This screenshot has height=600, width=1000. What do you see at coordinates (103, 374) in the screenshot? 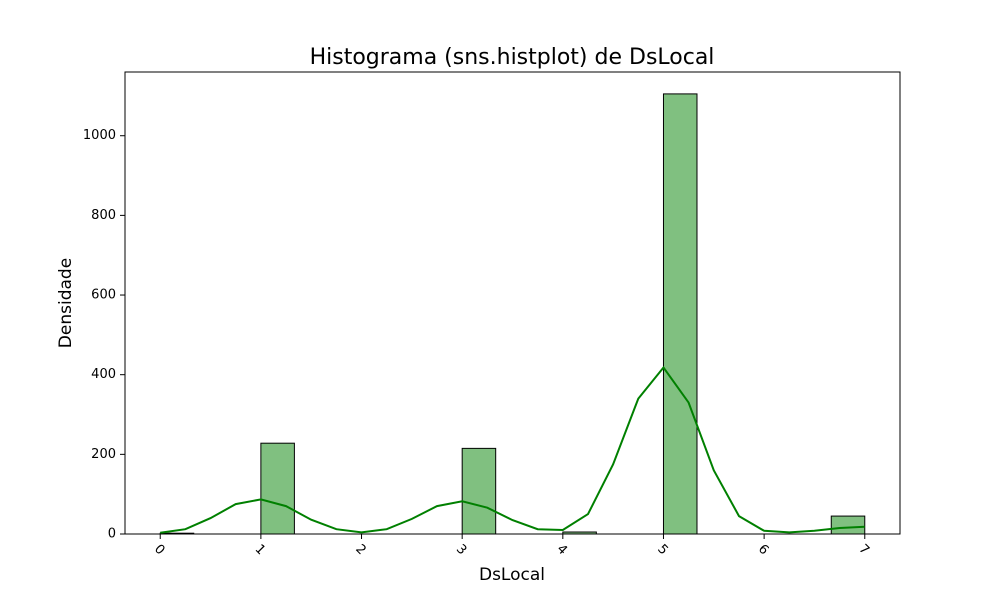
I see `y-tick-label: 400` at bounding box center [103, 374].